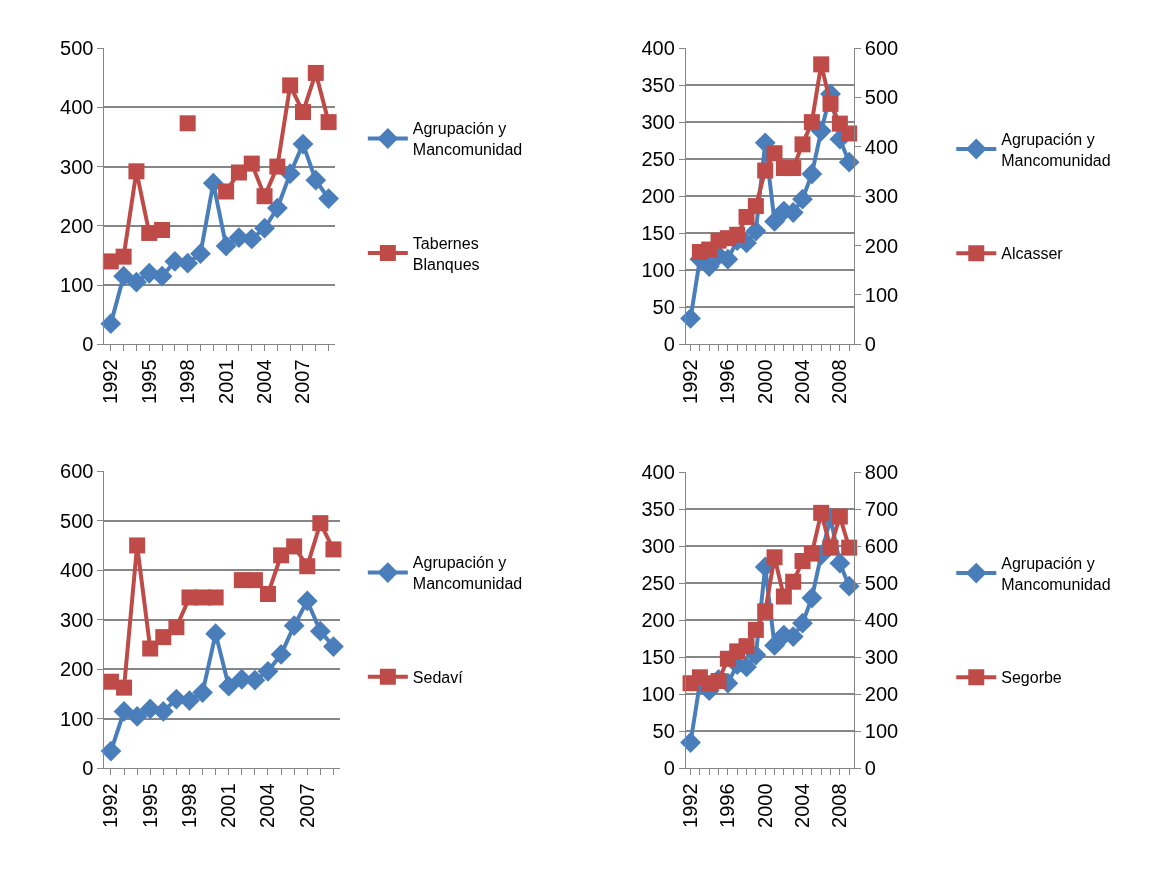  Describe the element at coordinates (727, 805) in the screenshot. I see `x-tick-label: 1996` at that location.